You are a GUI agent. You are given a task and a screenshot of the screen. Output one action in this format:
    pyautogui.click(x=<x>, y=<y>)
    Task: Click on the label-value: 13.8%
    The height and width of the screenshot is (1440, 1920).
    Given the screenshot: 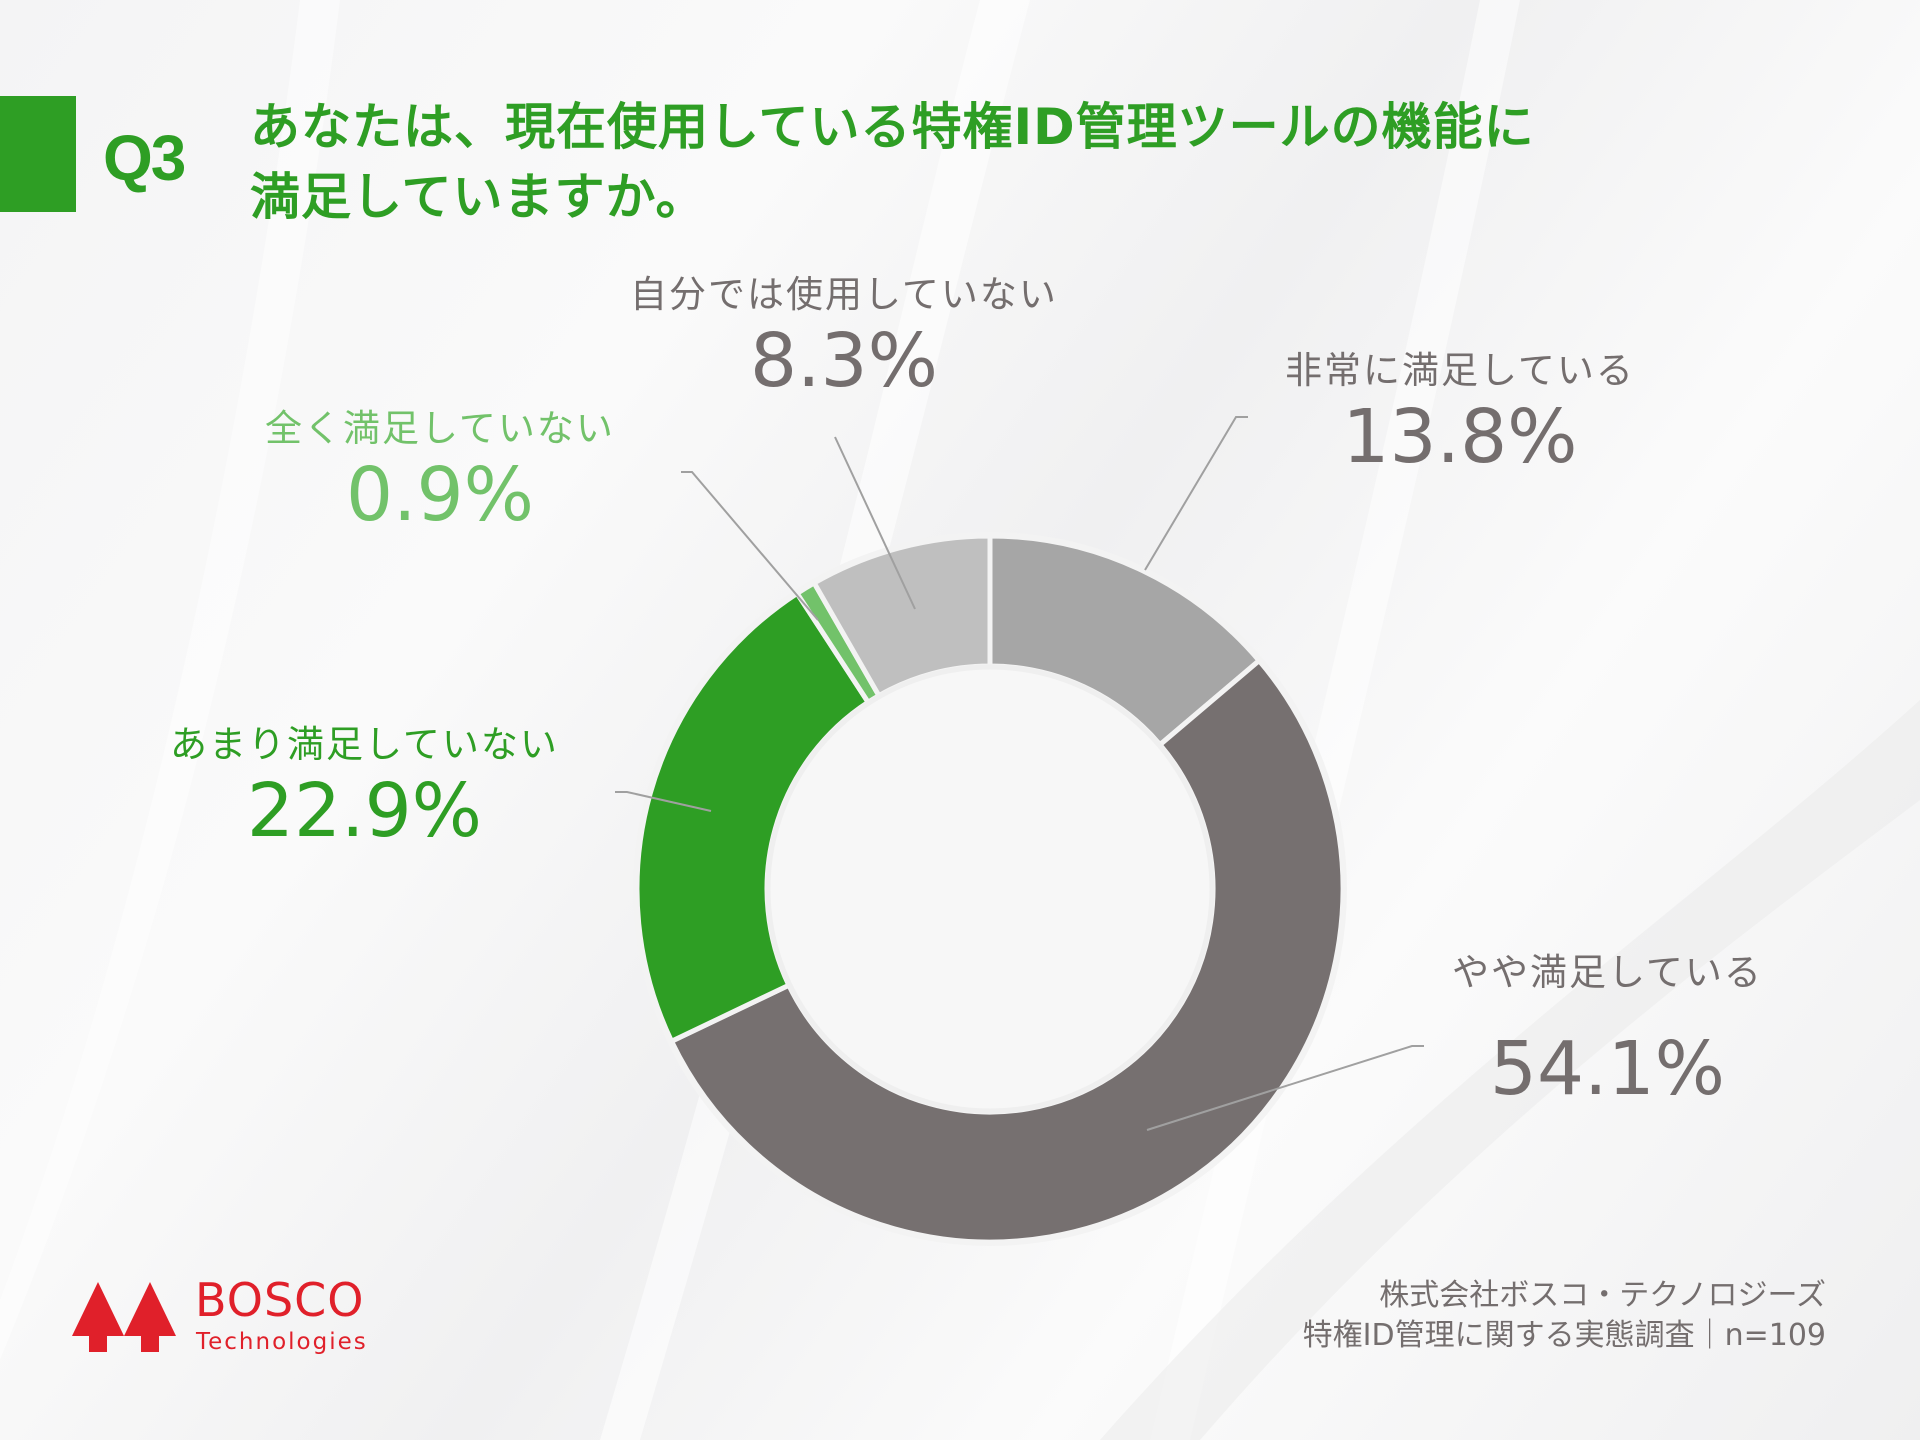 What is the action you would take?
    pyautogui.click(x=1460, y=437)
    